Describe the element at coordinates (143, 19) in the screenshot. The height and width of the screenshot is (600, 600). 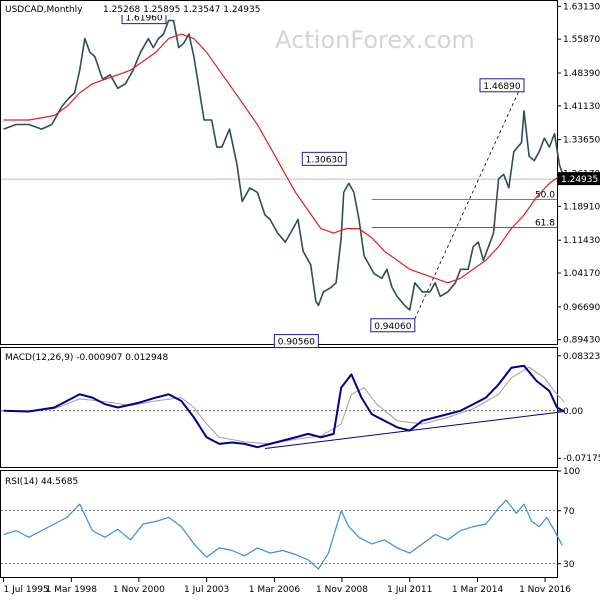
I see `annotation-label-0: 1.61960` at that location.